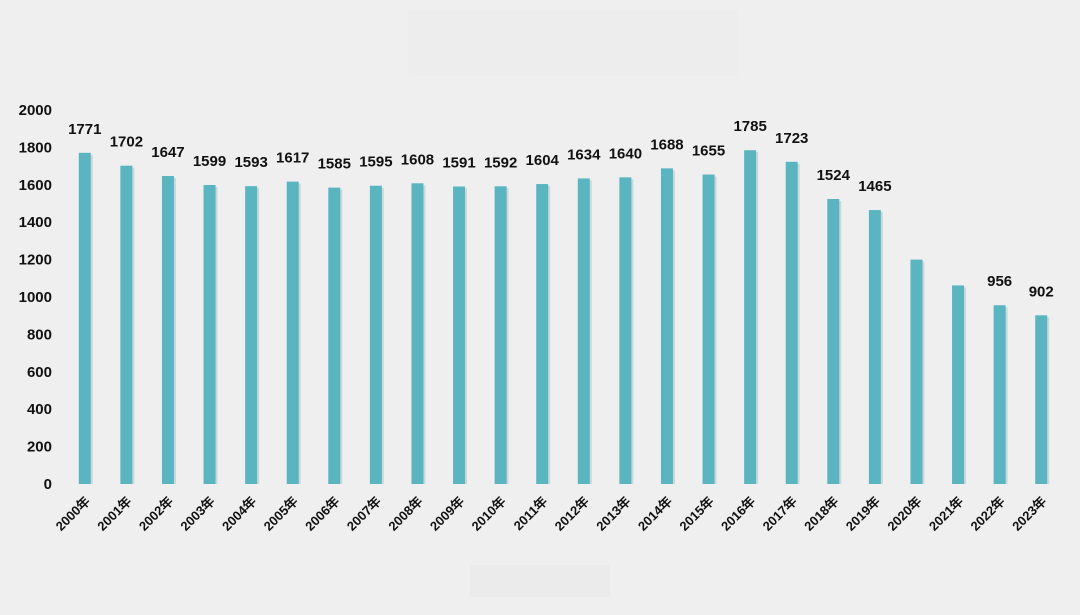 This screenshot has height=615, width=1080. What do you see at coordinates (572, 514) in the screenshot?
I see `x-tick-label: 2012年` at bounding box center [572, 514].